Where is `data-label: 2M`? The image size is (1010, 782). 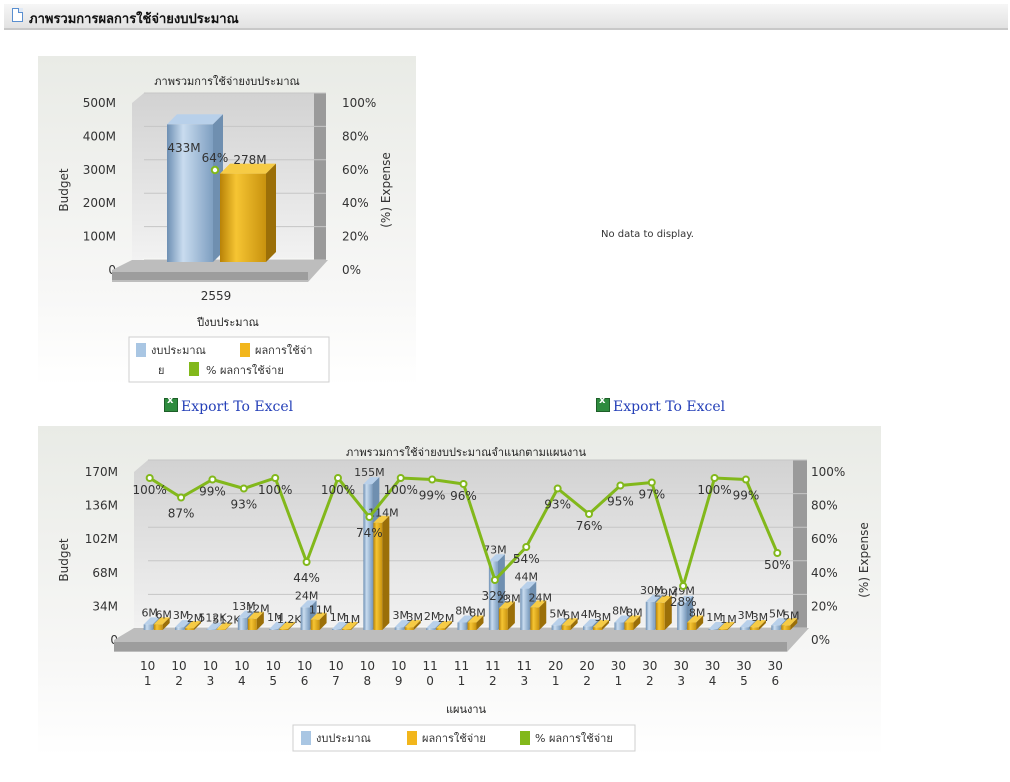
data-label: 2M is located at coordinates (446, 618).